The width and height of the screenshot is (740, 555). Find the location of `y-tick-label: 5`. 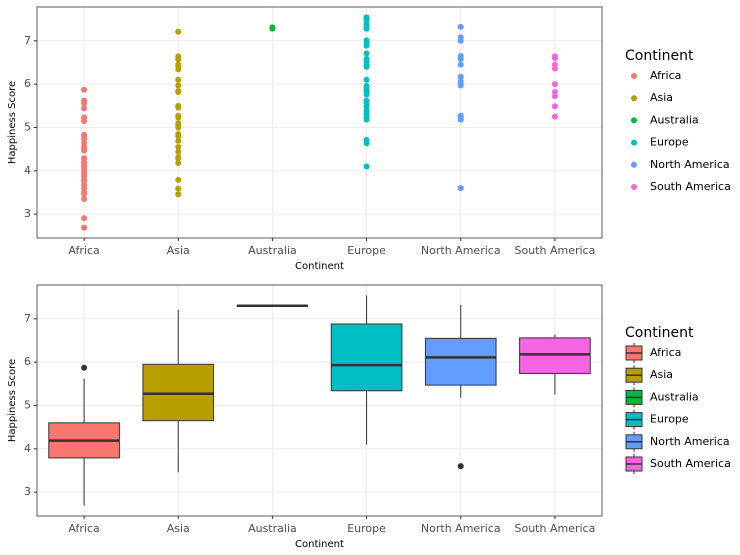

y-tick-label: 5 is located at coordinates (27, 404).